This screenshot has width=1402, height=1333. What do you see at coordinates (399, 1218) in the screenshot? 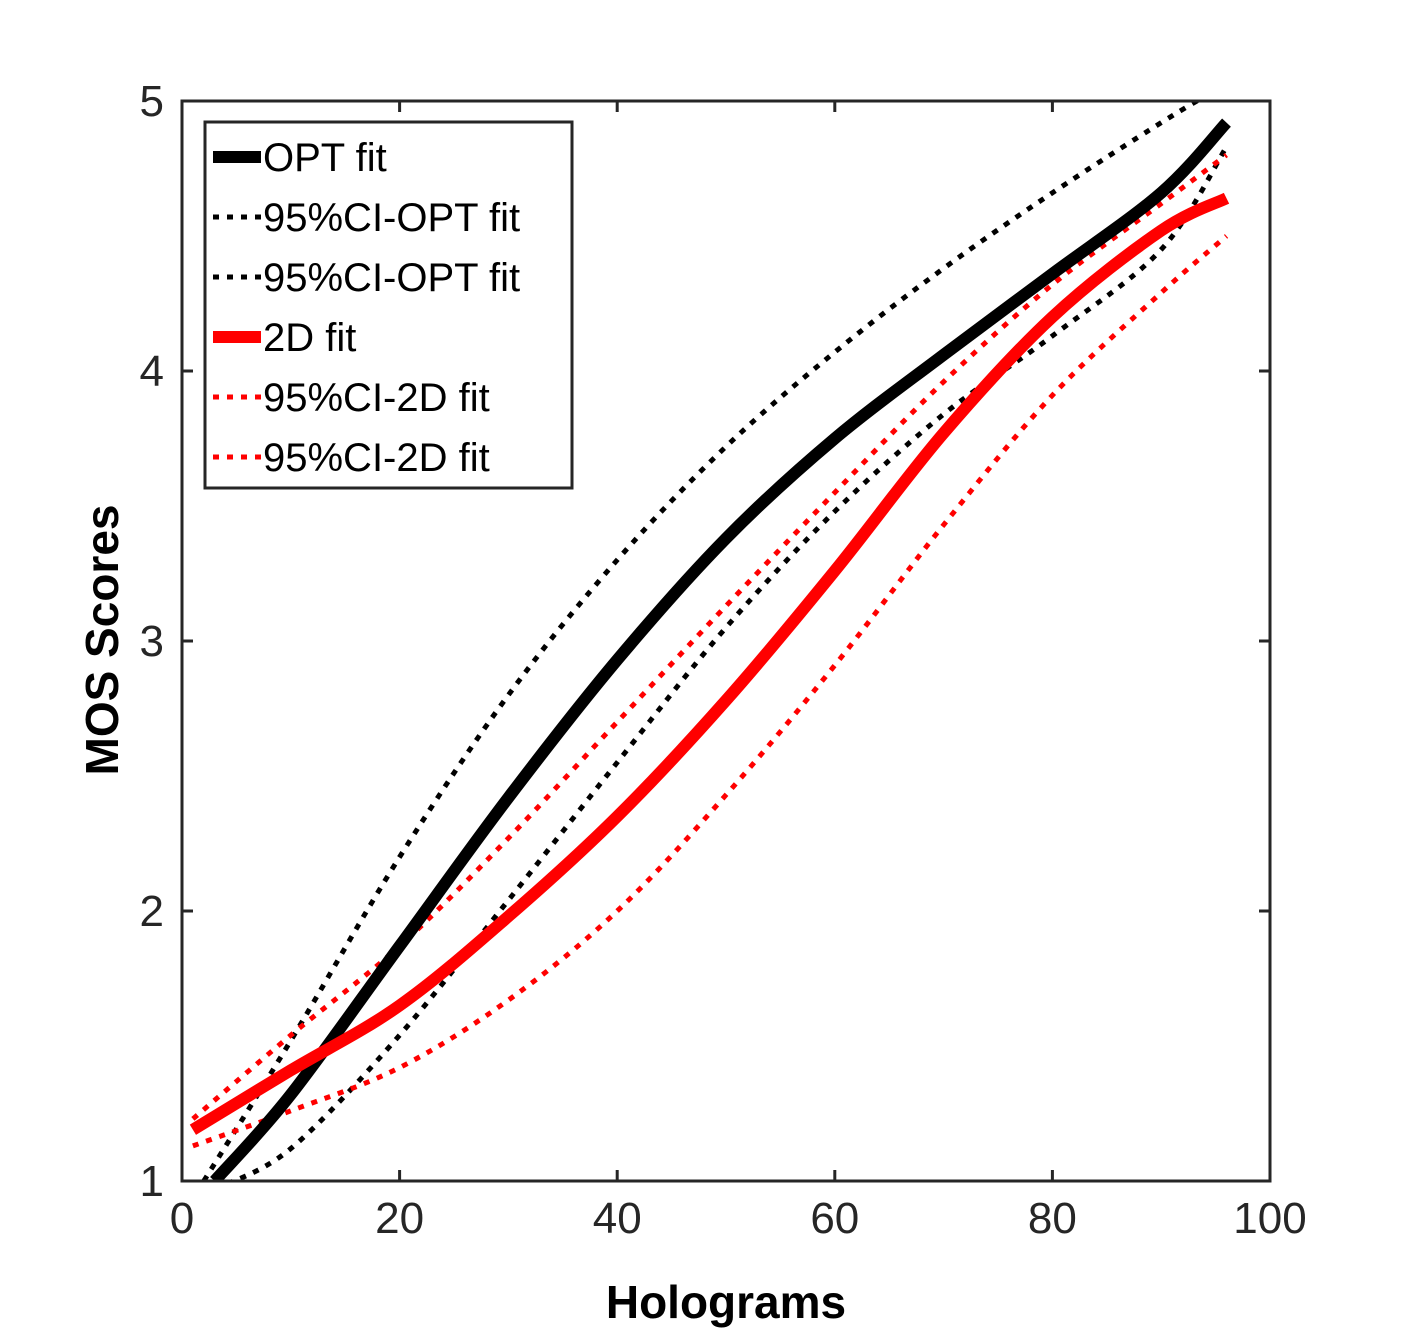
I see `x-tick-label: 20` at bounding box center [399, 1218].